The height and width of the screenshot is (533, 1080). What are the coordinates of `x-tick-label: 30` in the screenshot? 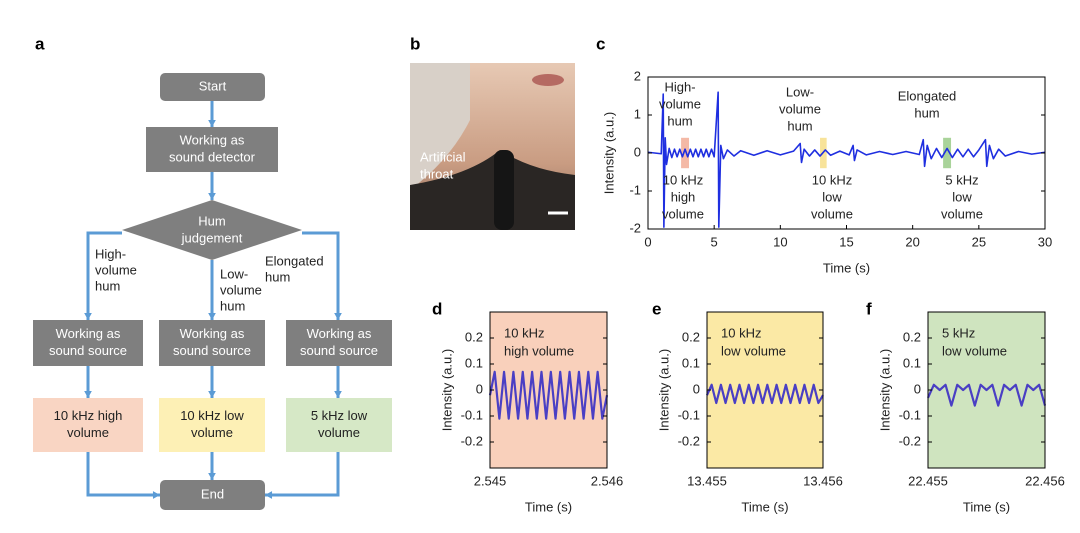 It's located at (1045, 241).